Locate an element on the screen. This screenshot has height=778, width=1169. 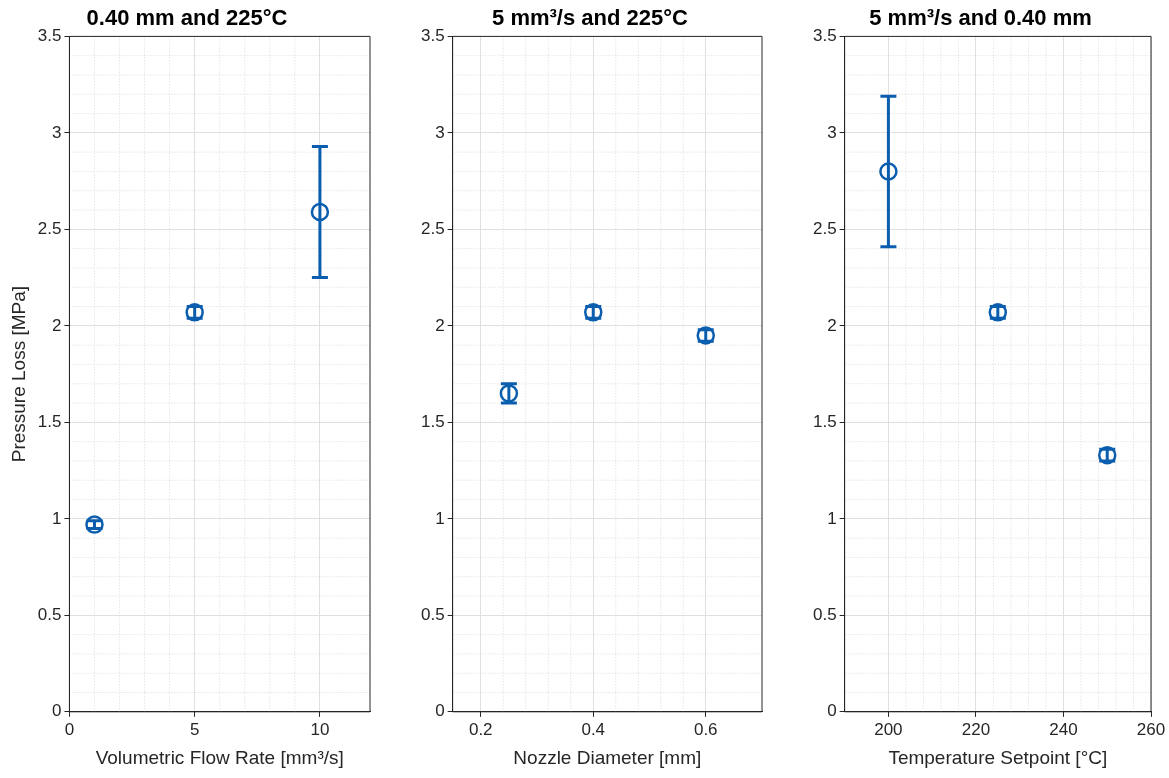
x-tick-label: 10 is located at coordinates (320, 729).